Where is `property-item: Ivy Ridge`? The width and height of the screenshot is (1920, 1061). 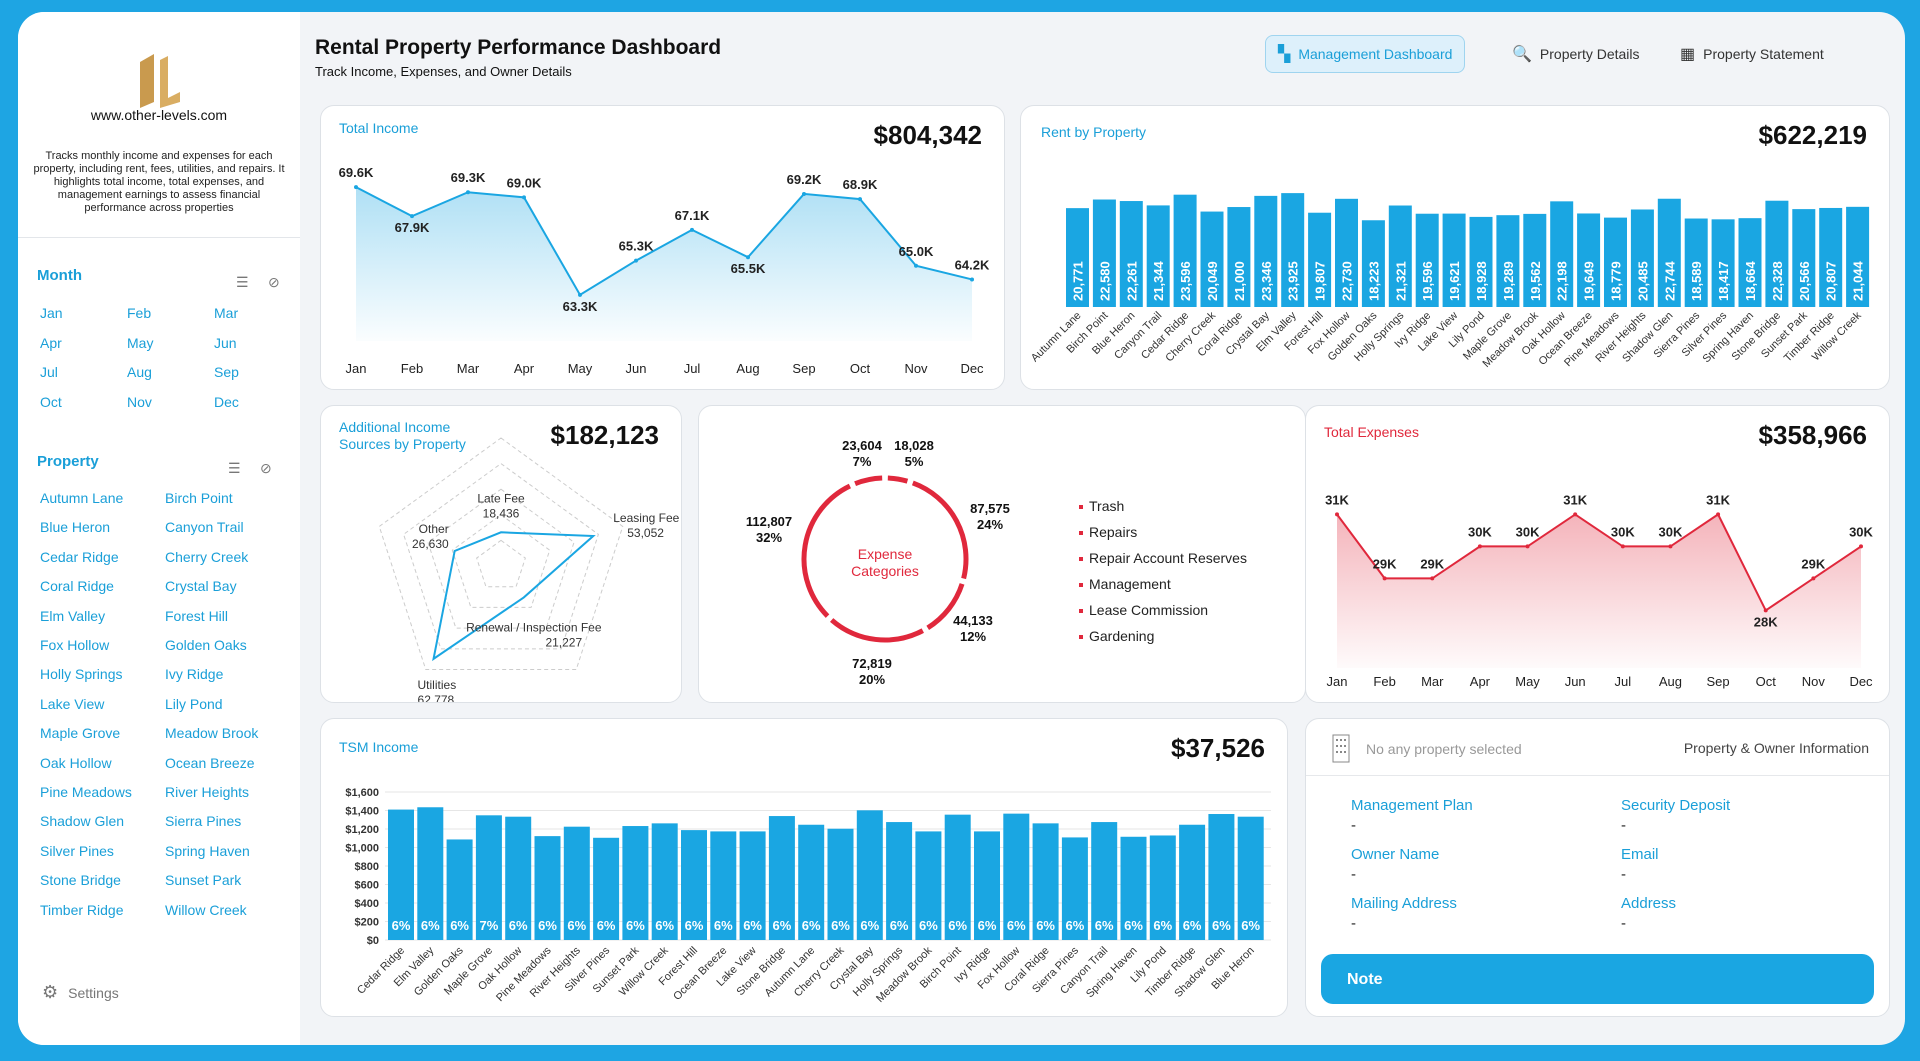 property-item: Ivy Ridge is located at coordinates (194, 674).